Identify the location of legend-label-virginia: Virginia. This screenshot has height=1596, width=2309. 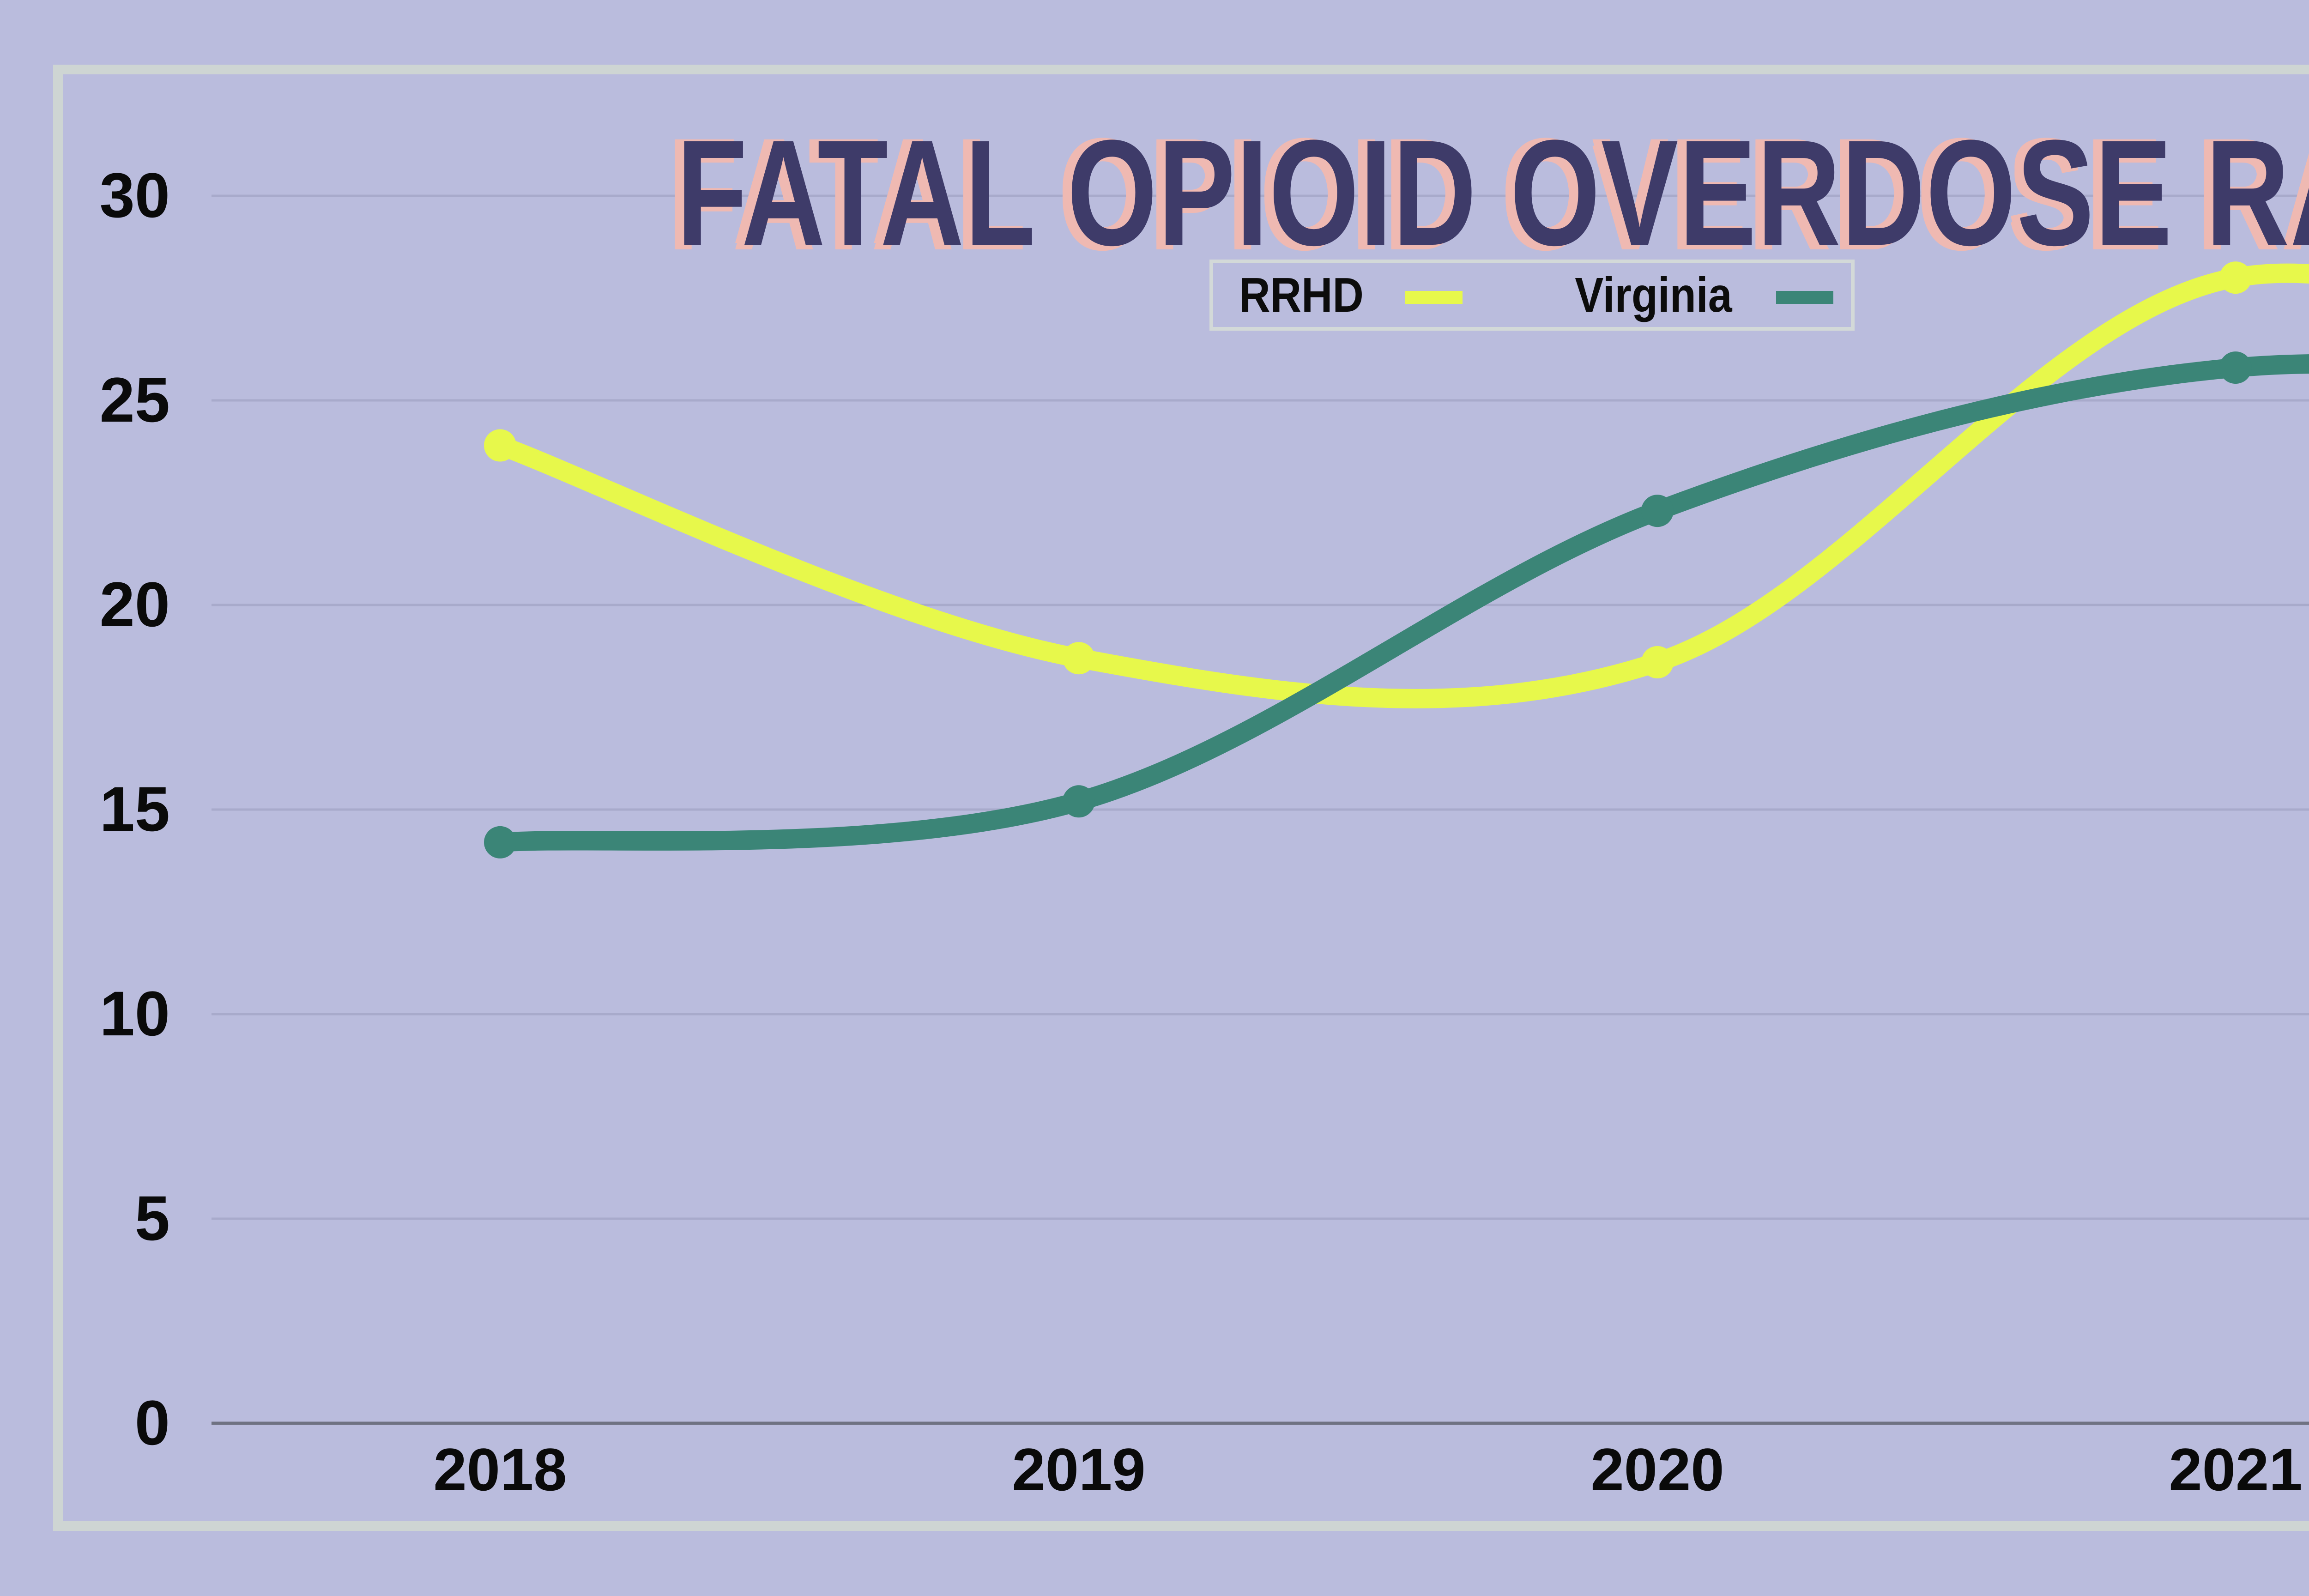
(1654, 295).